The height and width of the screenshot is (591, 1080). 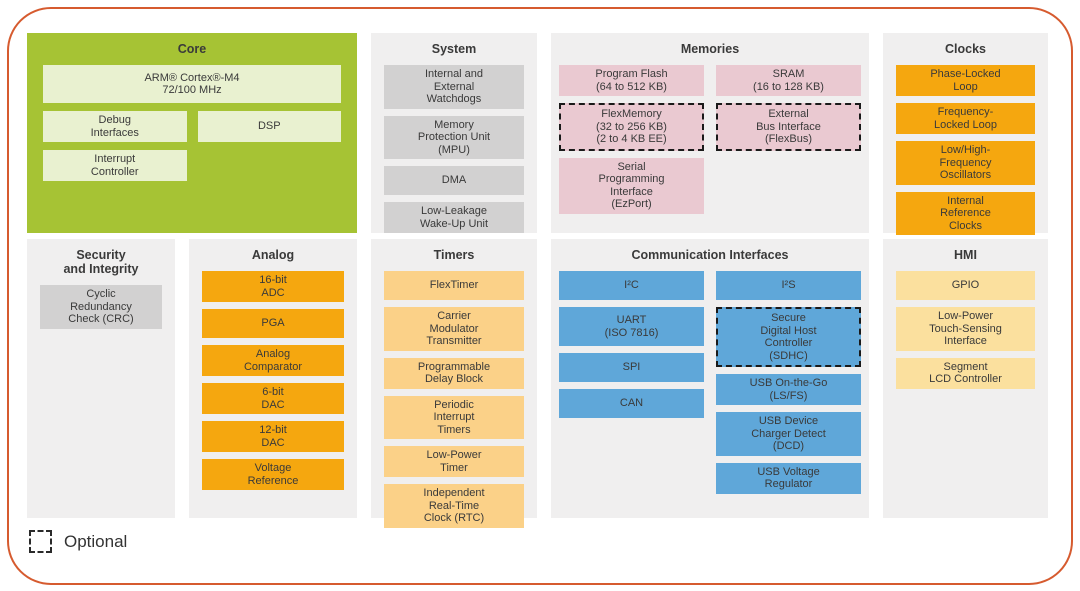 I want to click on internal-reference-clocks-block: Internal Reference Clocks, so click(x=965, y=213).